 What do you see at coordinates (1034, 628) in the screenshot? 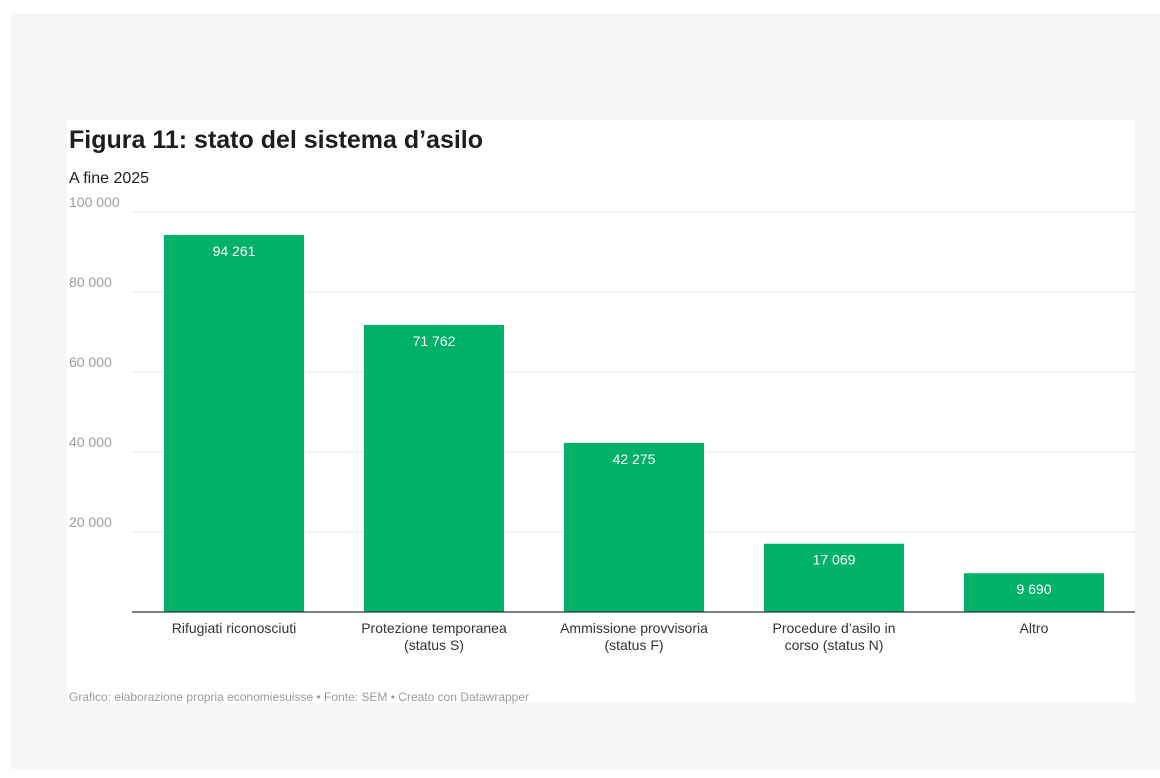
I see `x-tick-label: Altro` at bounding box center [1034, 628].